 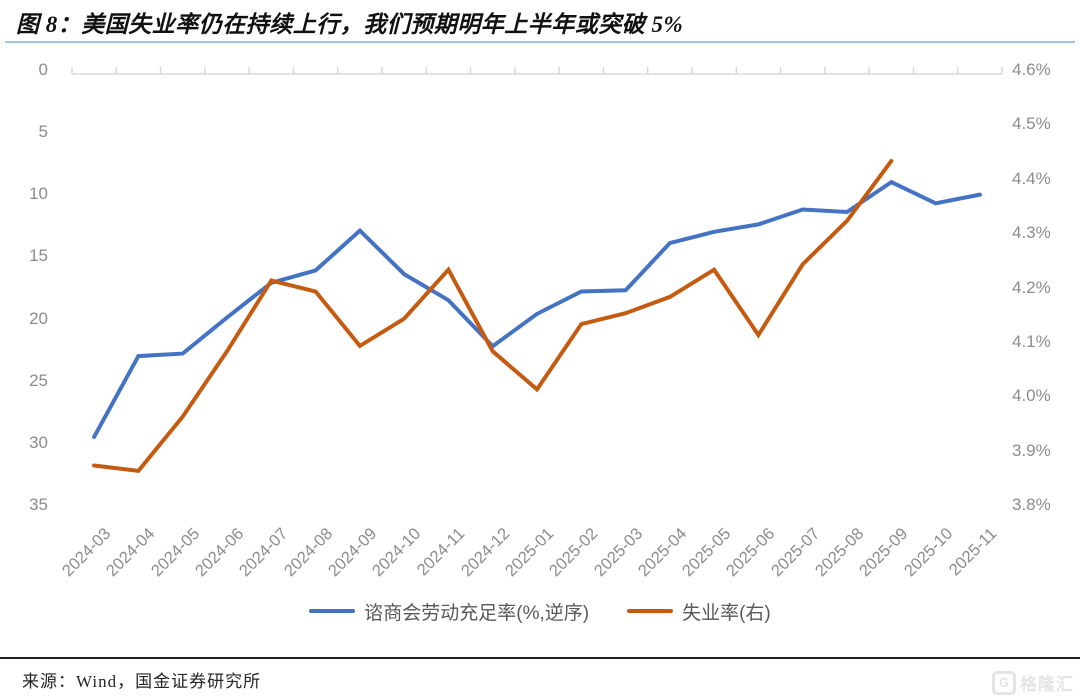 I want to click on right-axis-tick-label: 4.3%, so click(x=1031, y=233).